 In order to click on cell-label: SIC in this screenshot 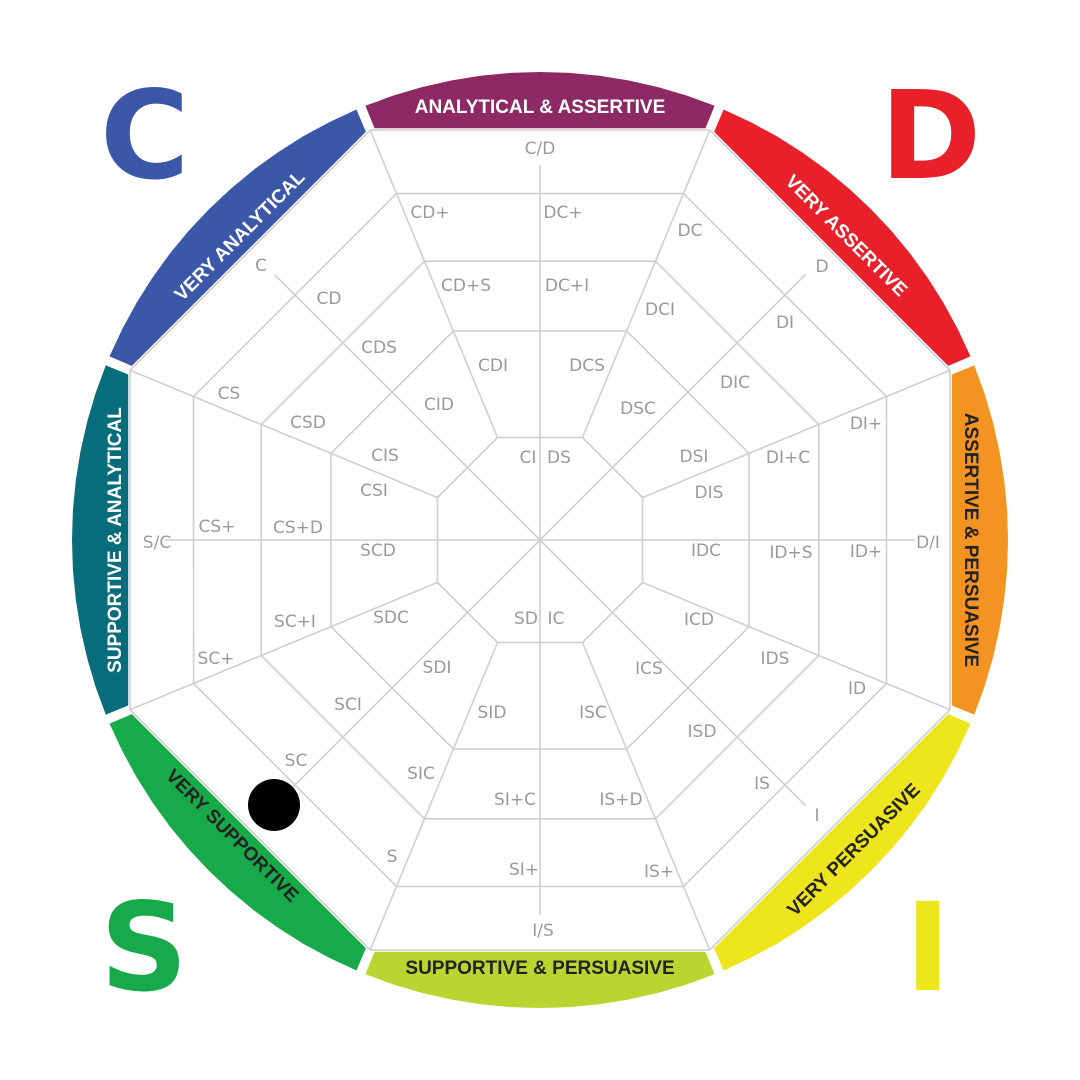, I will do `click(421, 774)`.